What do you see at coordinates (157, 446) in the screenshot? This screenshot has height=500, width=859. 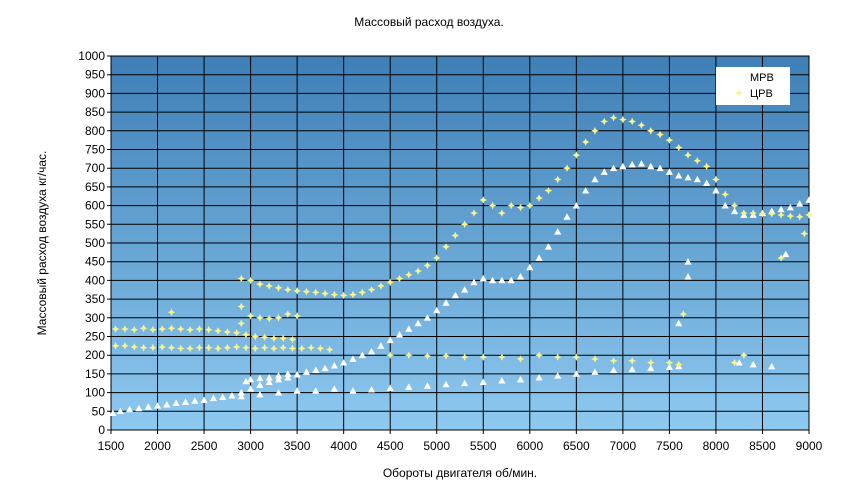 I see `x-tick-label: 2000` at bounding box center [157, 446].